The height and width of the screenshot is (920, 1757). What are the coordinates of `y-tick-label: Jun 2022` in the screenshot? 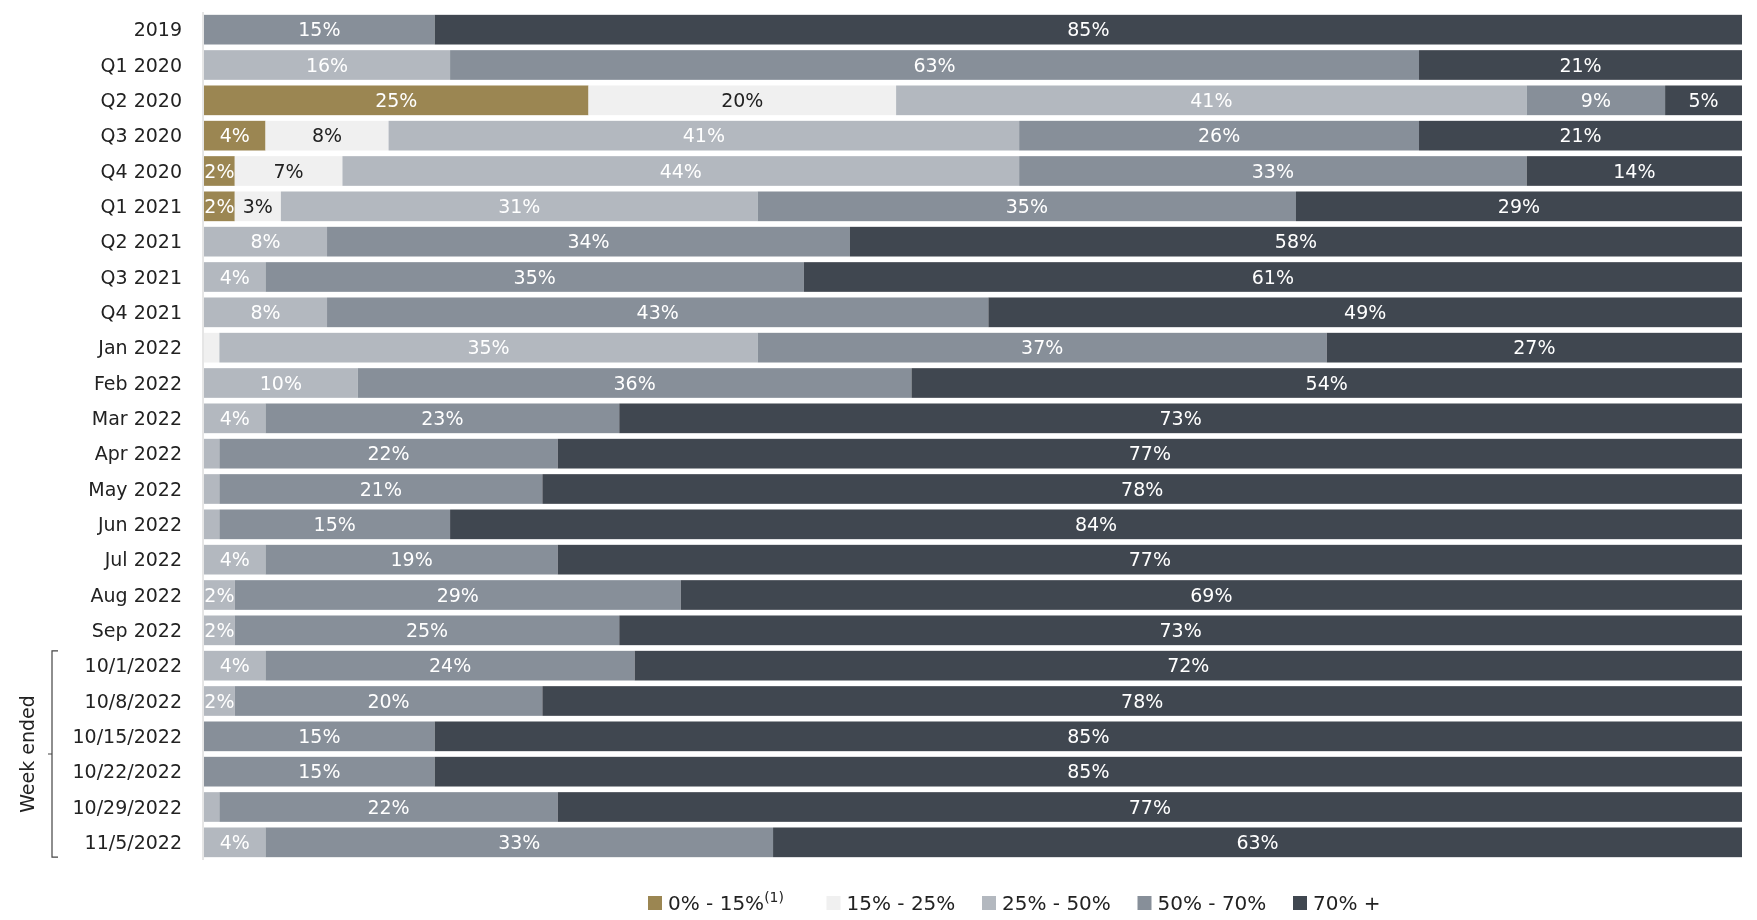 It's located at (139, 523).